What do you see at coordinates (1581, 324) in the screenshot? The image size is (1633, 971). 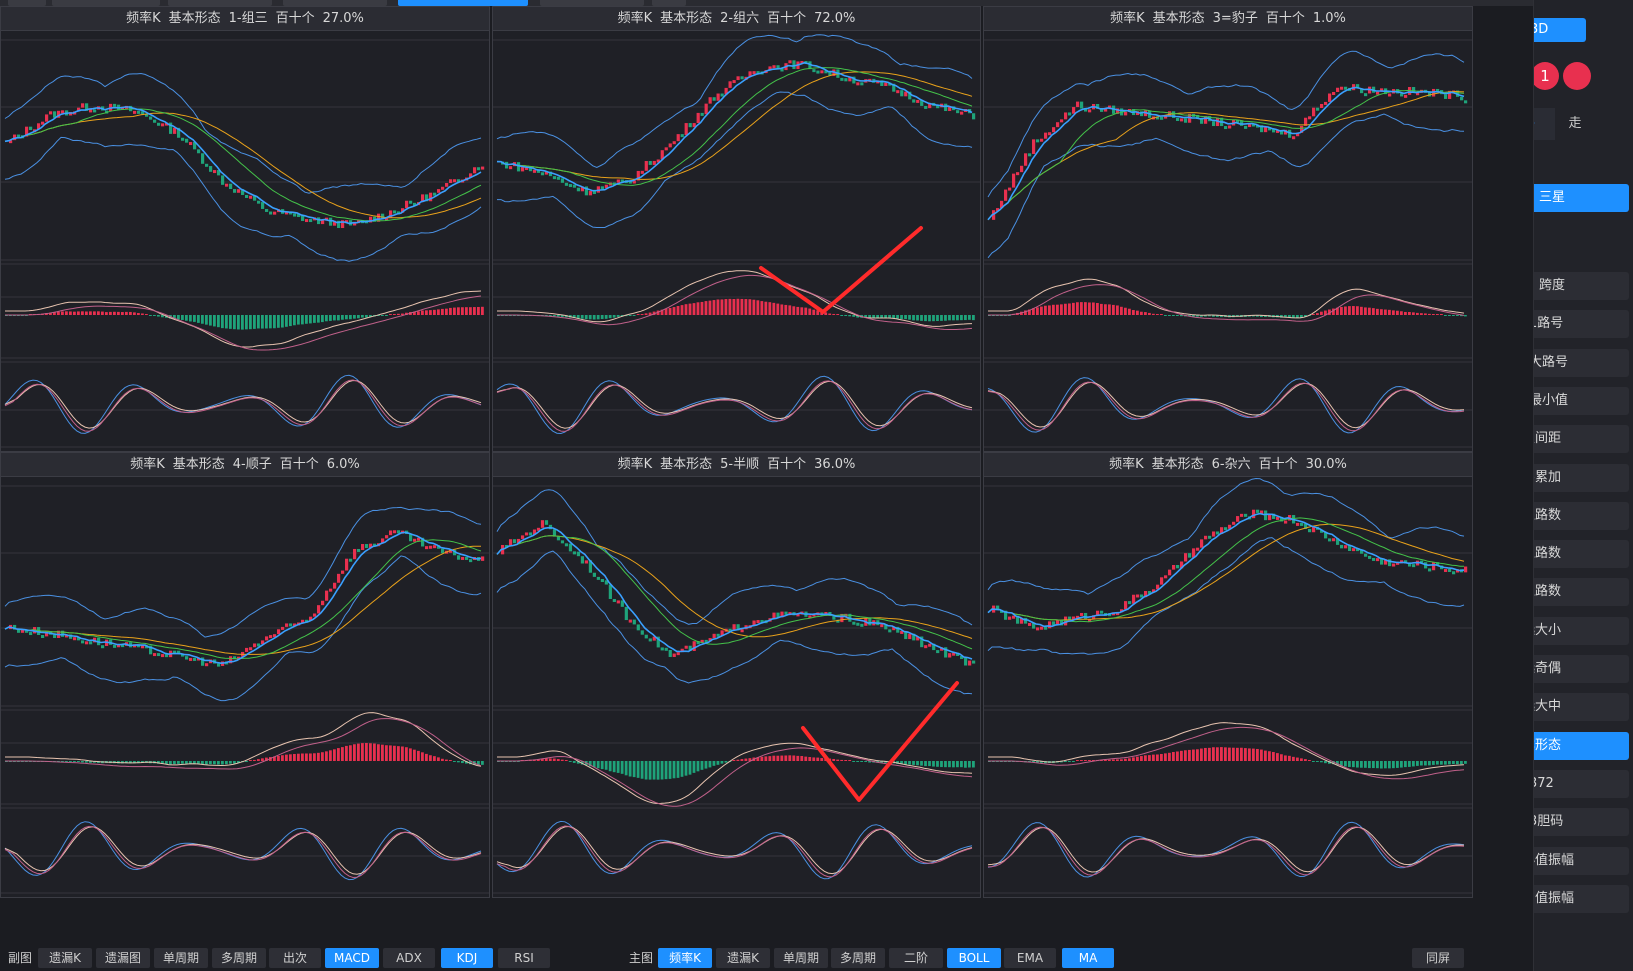 I see `condition-button-1: 1路号` at bounding box center [1581, 324].